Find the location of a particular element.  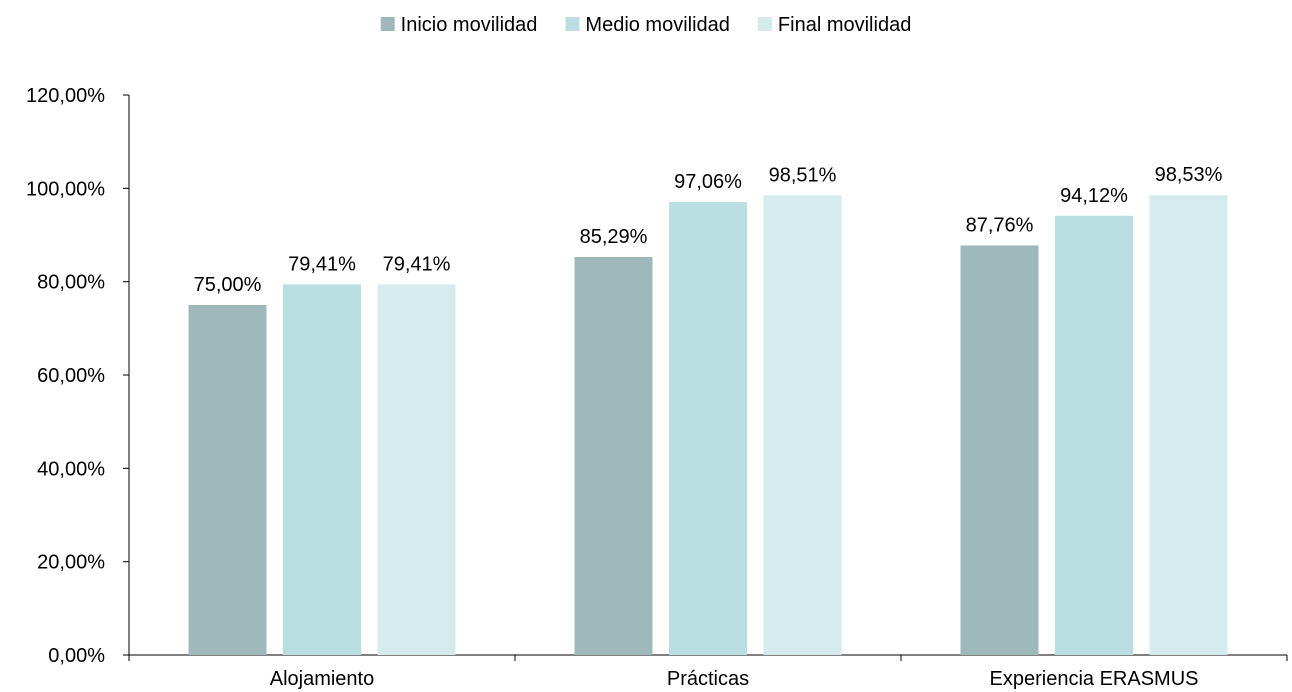

y-tick-label: 0,00% is located at coordinates (76, 656).